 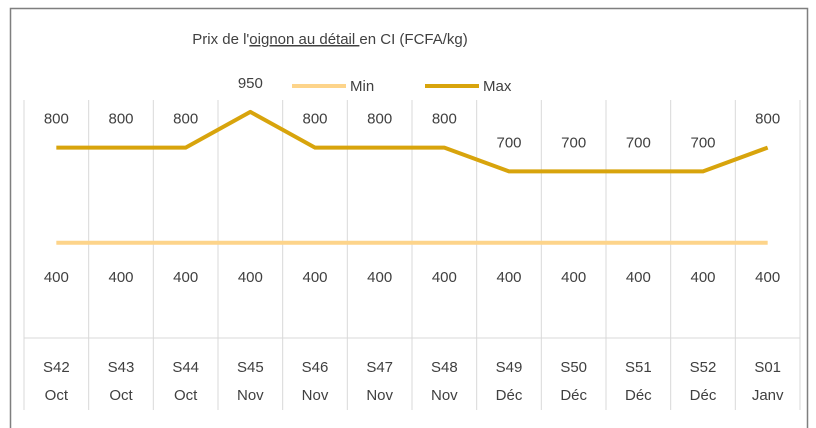 What do you see at coordinates (444, 367) in the screenshot?
I see `x-tick-label: S48` at bounding box center [444, 367].